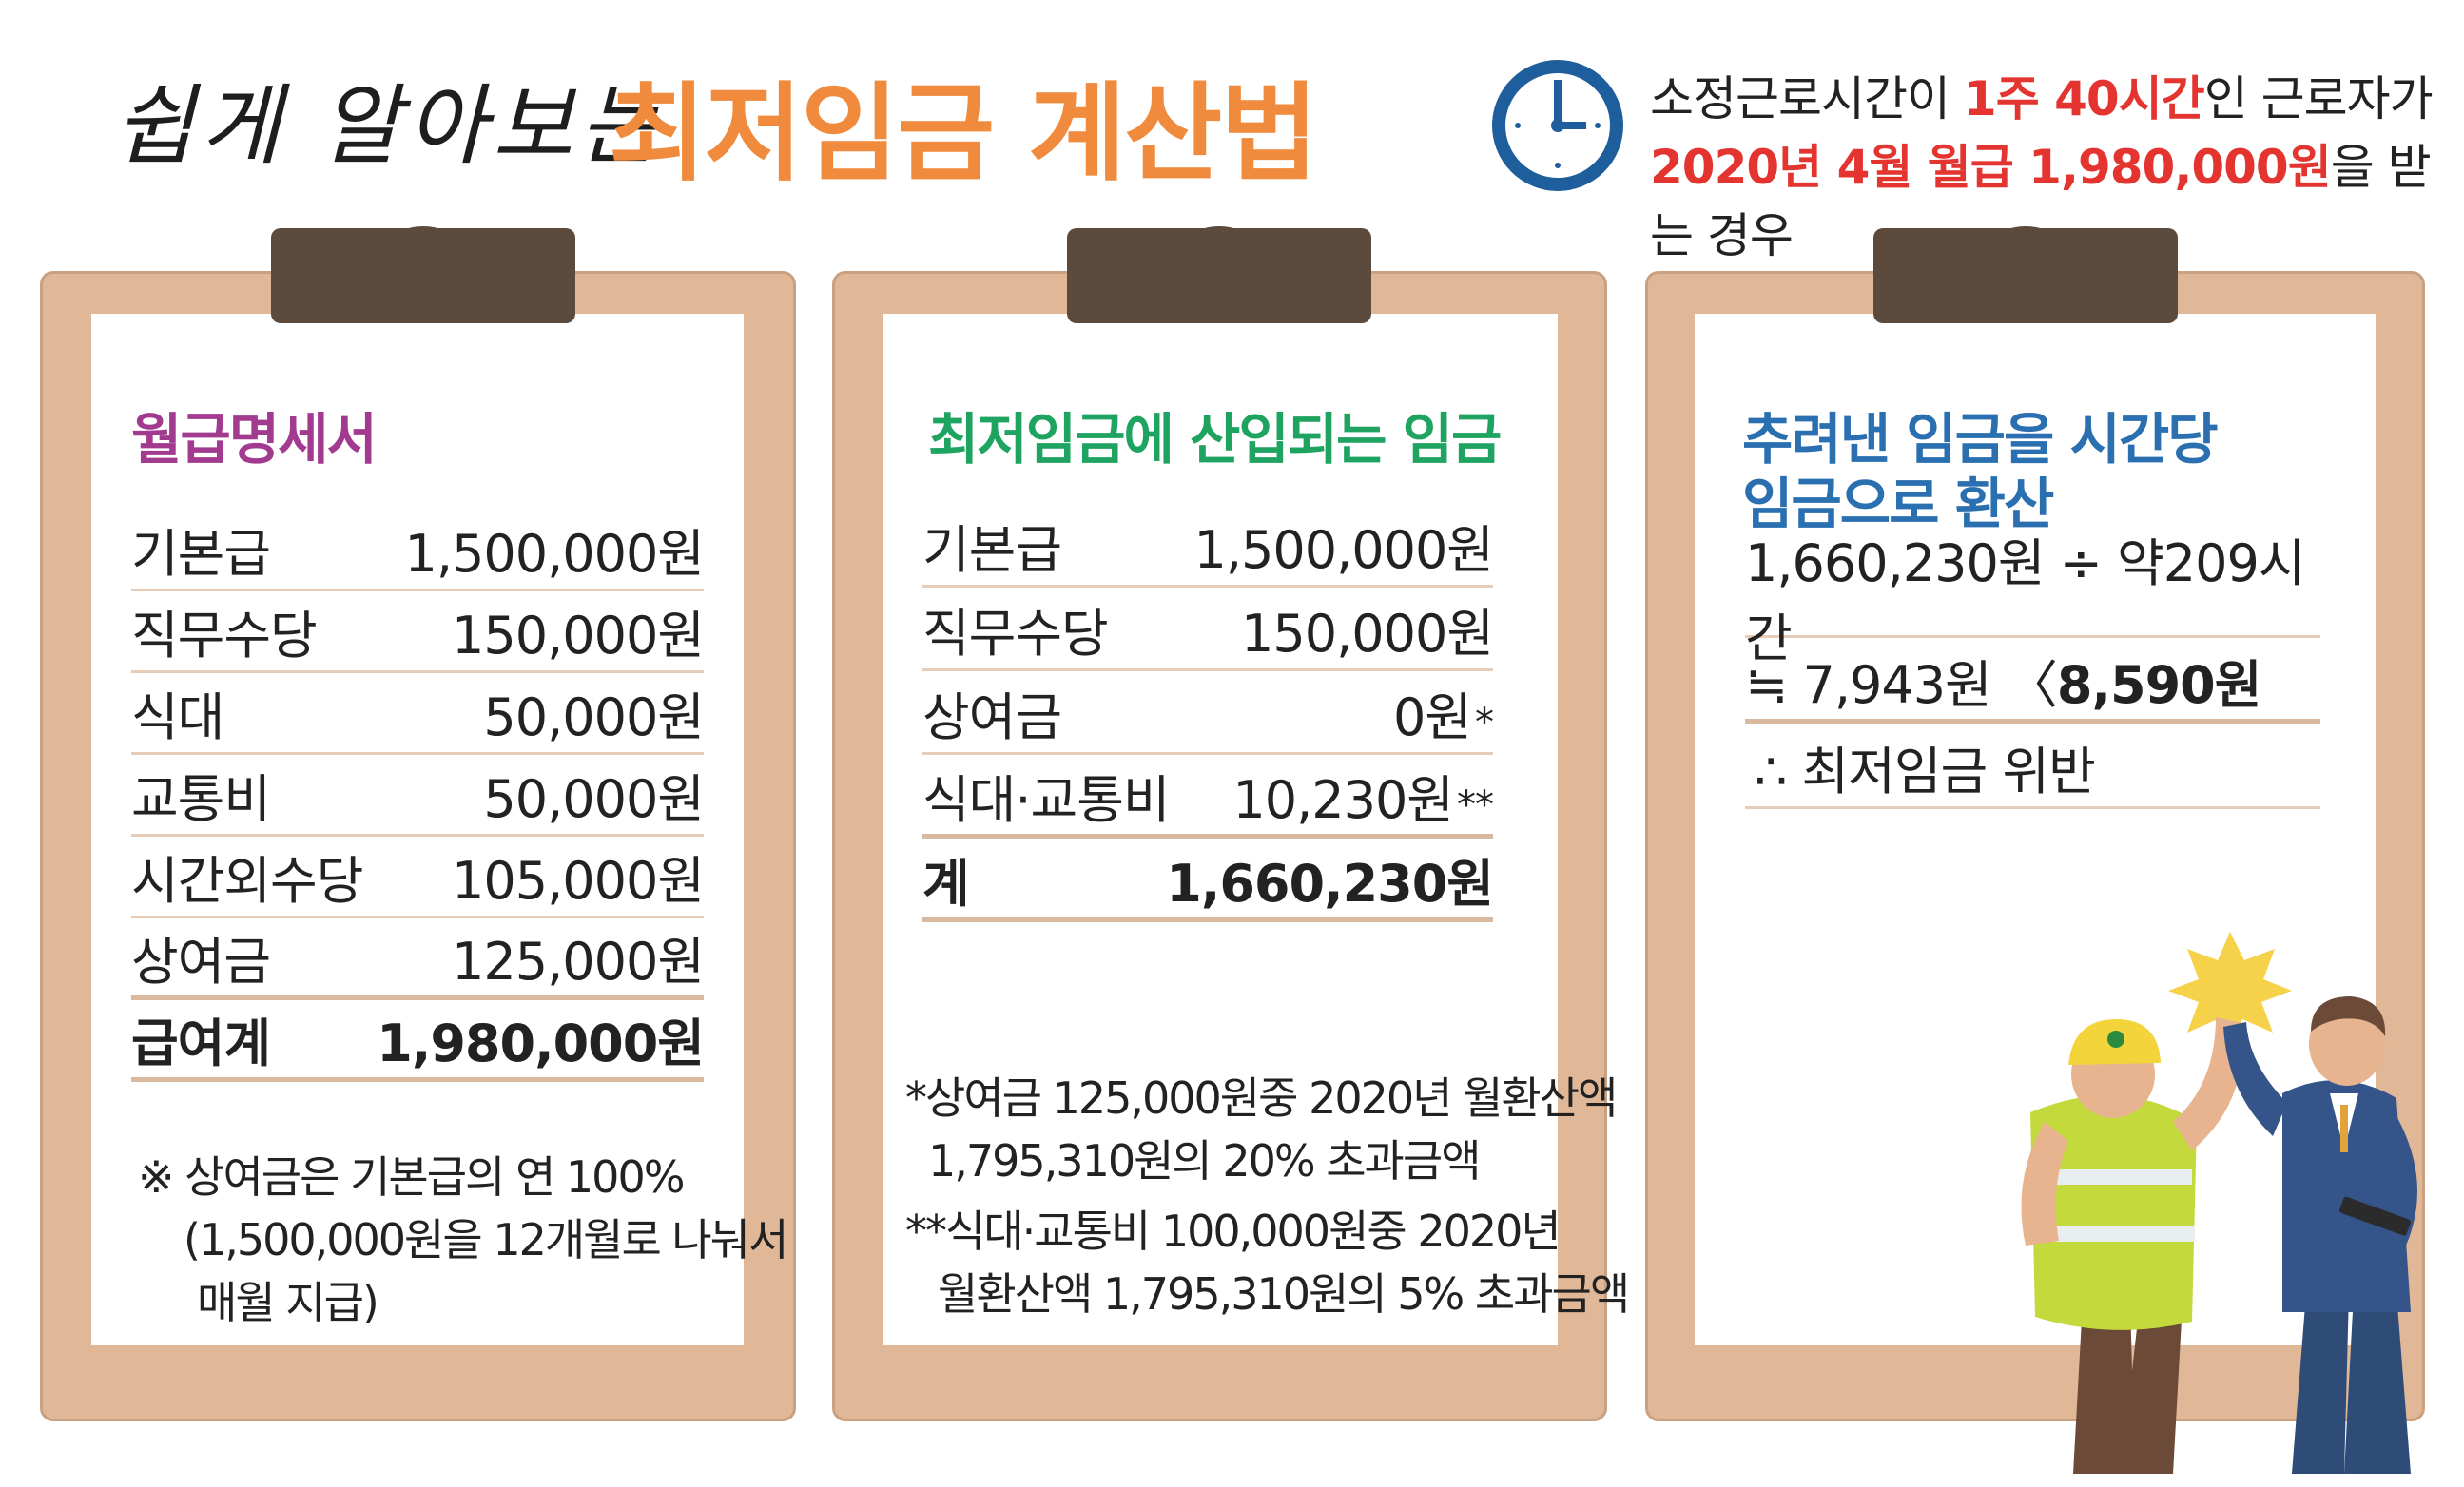 Image resolution: width=2464 pixels, height=1487 pixels. I want to click on note-line: (1,500,000원을 12개월로 나눠서, so click(486, 1239).